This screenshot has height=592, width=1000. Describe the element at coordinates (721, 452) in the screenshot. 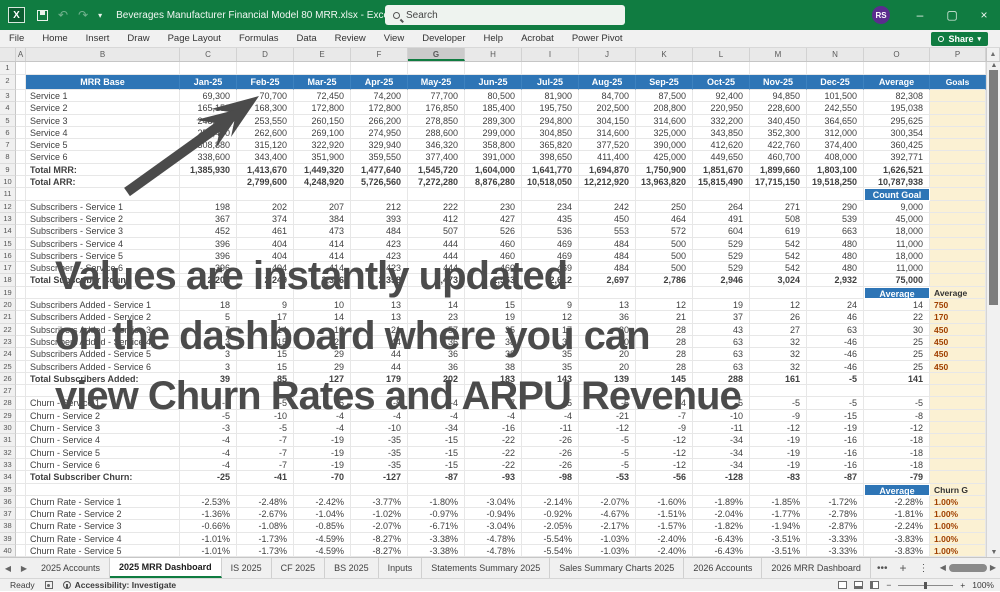

I see `cell: -34` at that location.